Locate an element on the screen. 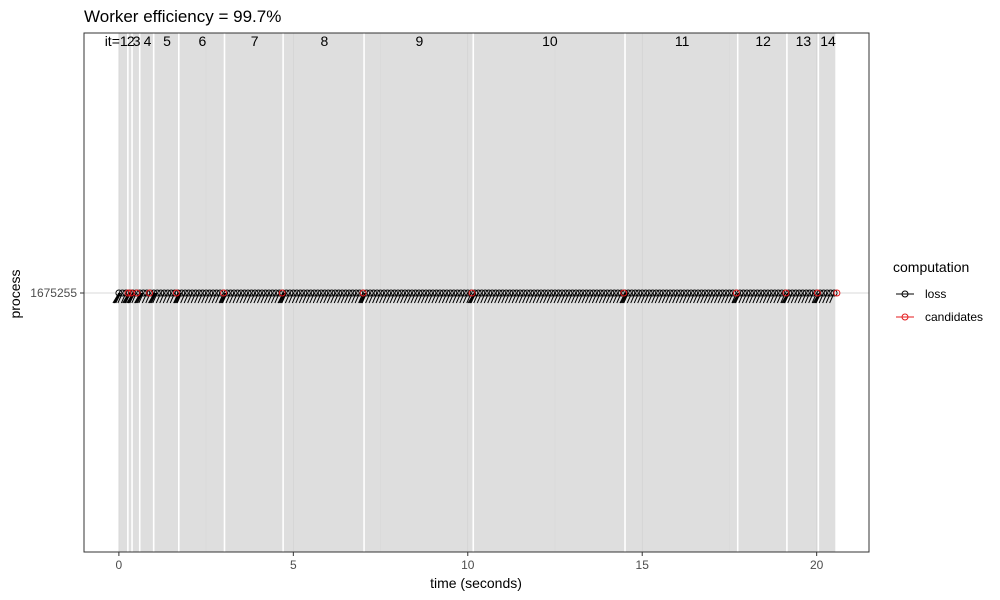  y-axis-label: process is located at coordinates (15, 293).